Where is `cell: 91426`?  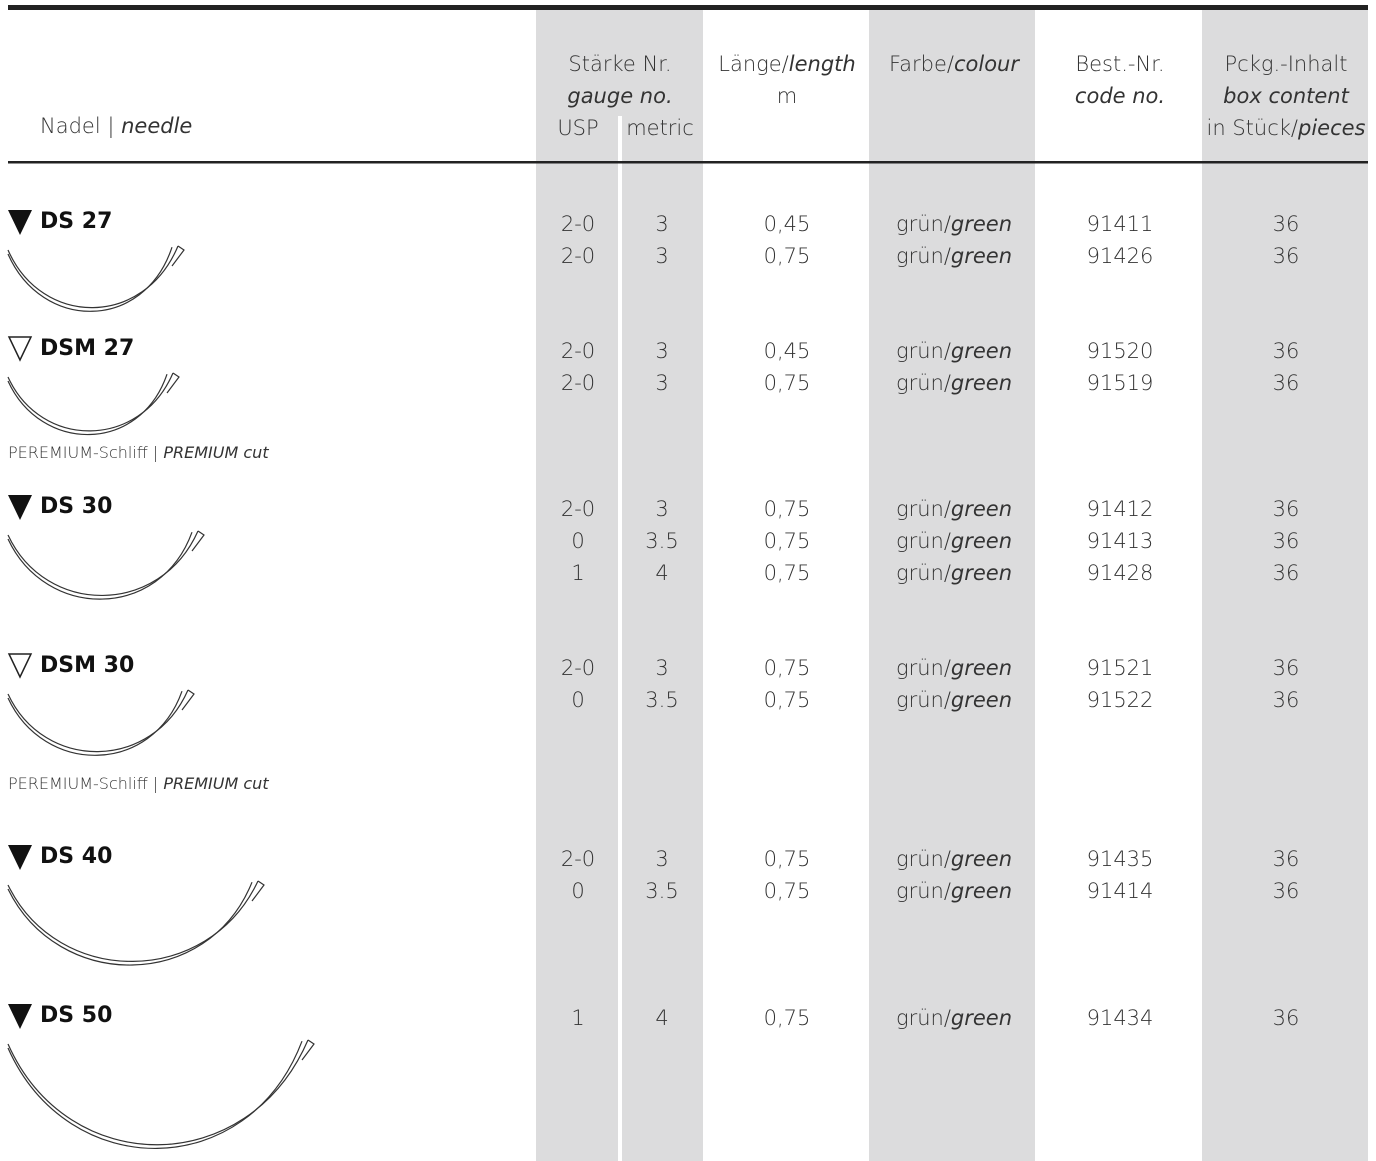
cell: 91426 is located at coordinates (1120, 256).